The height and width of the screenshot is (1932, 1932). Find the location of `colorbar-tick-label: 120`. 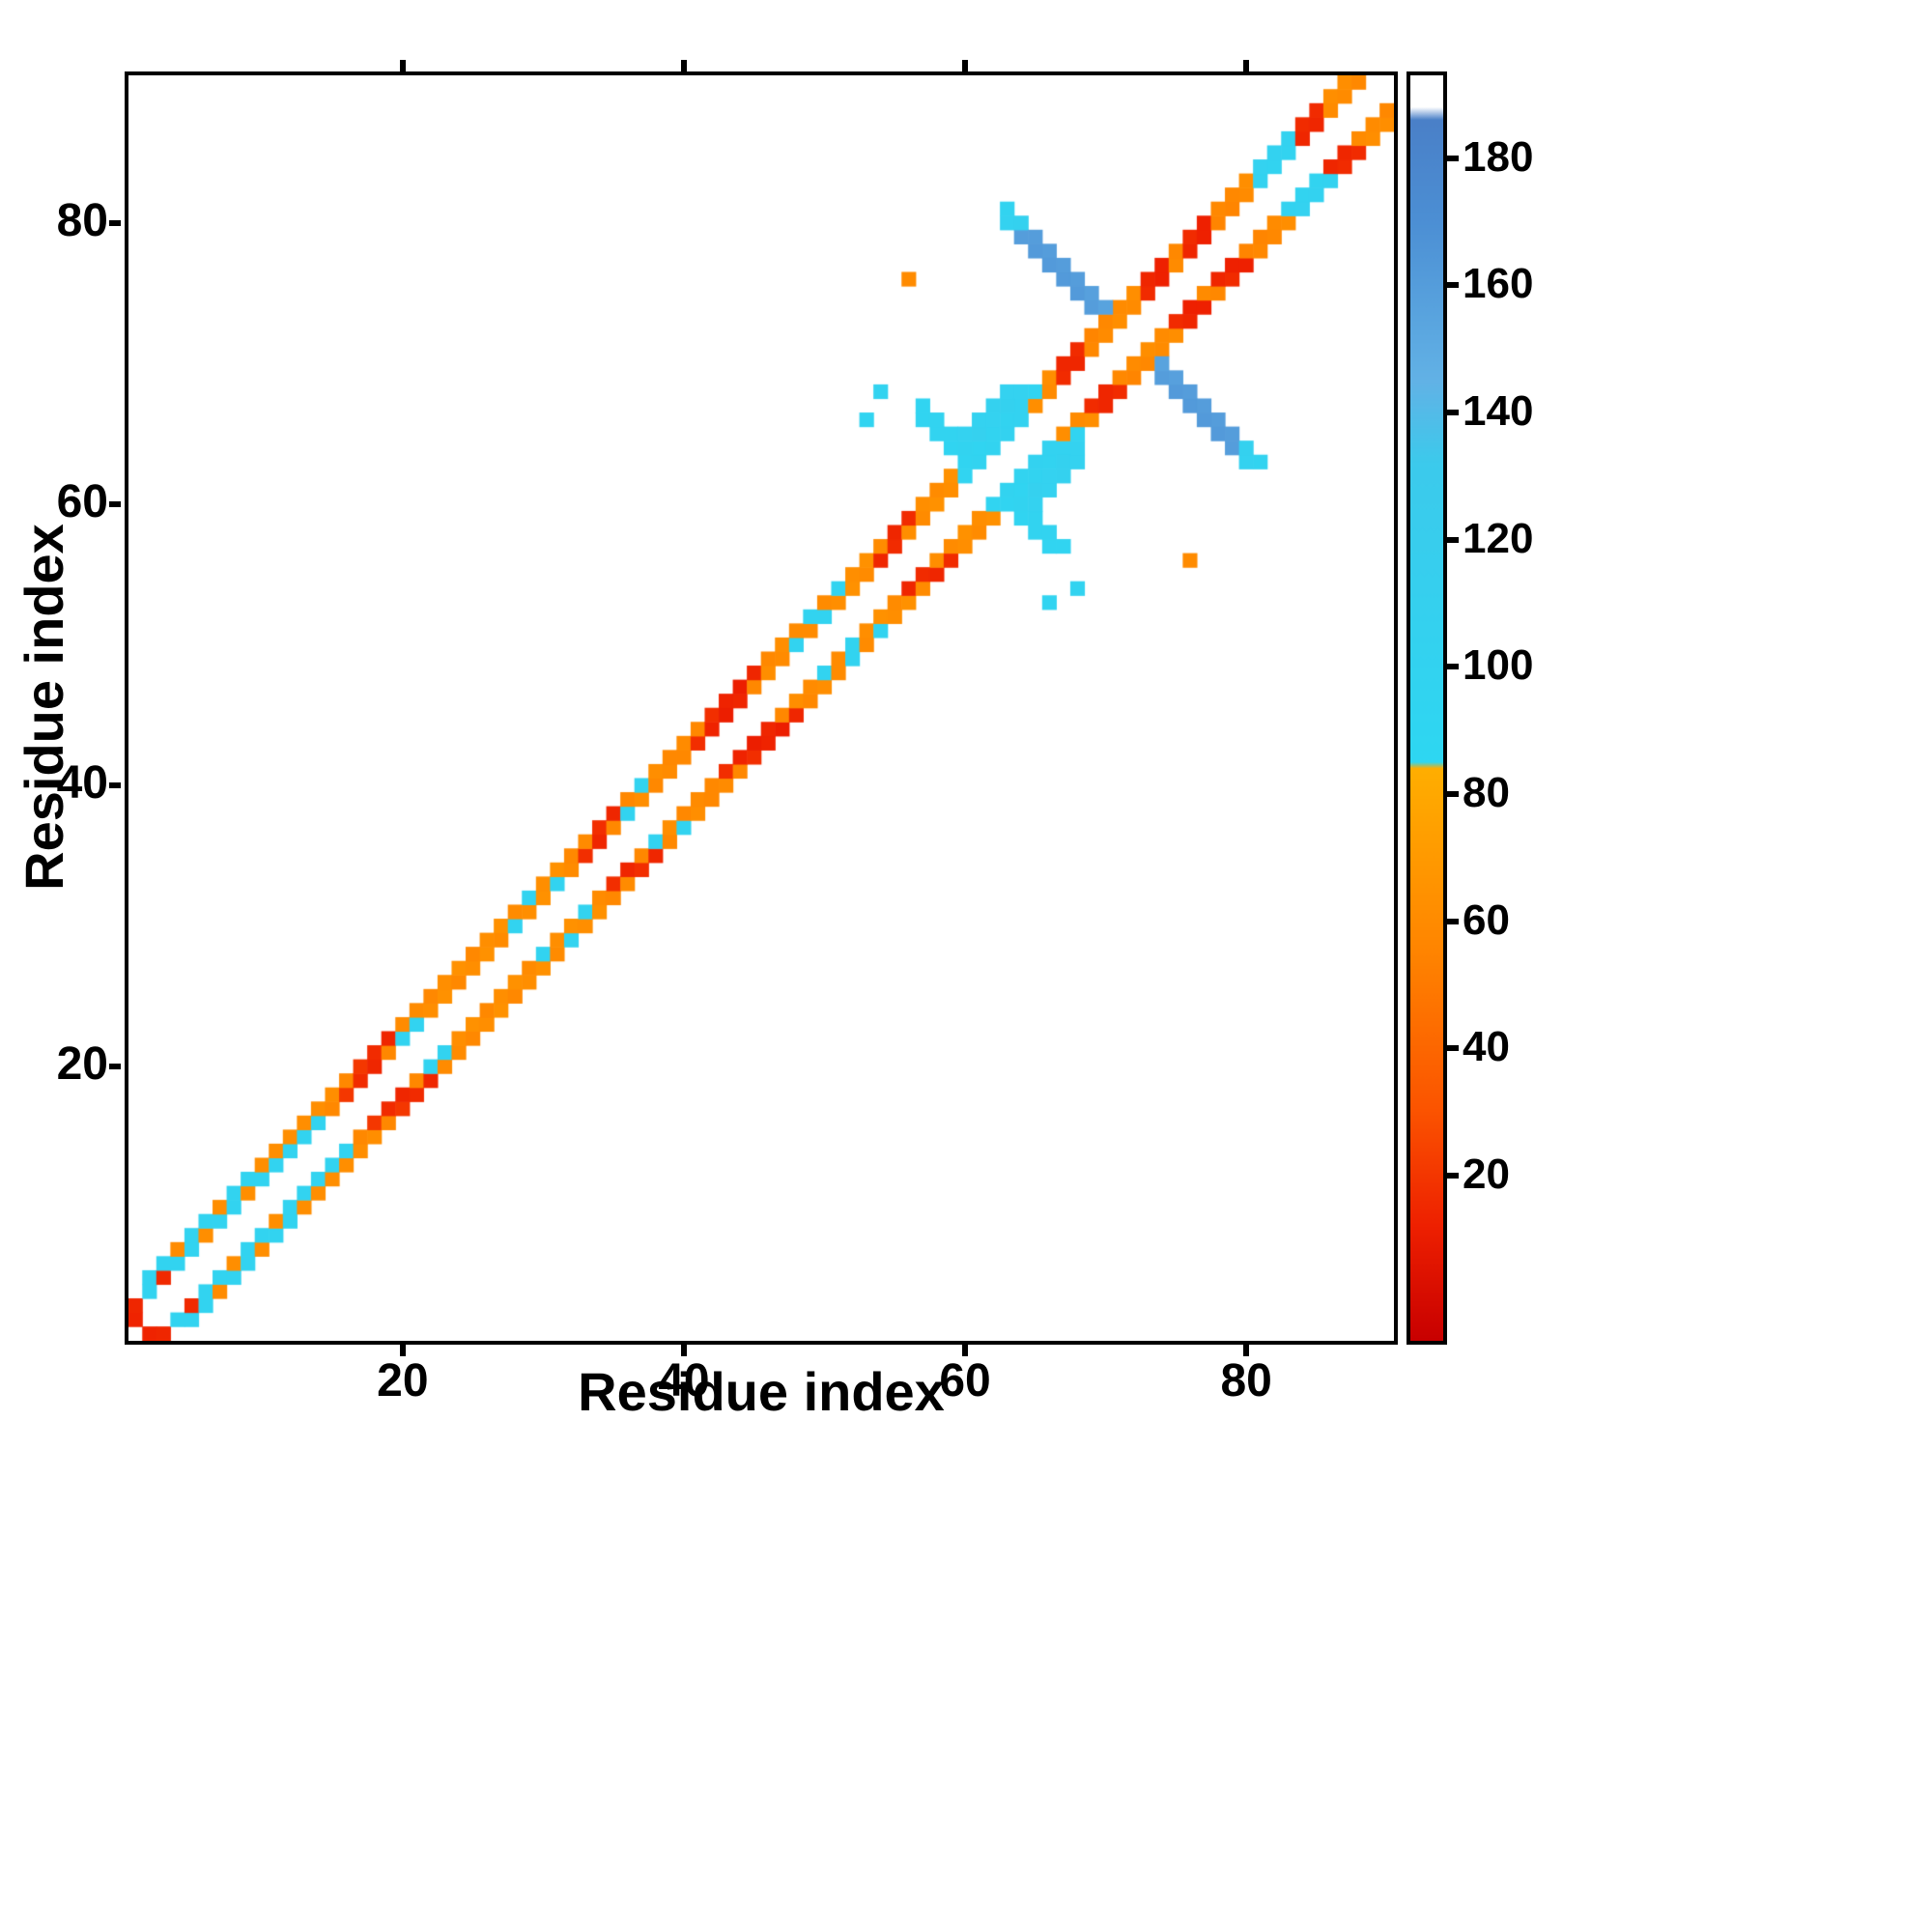

colorbar-tick-label: 120 is located at coordinates (1498, 538).